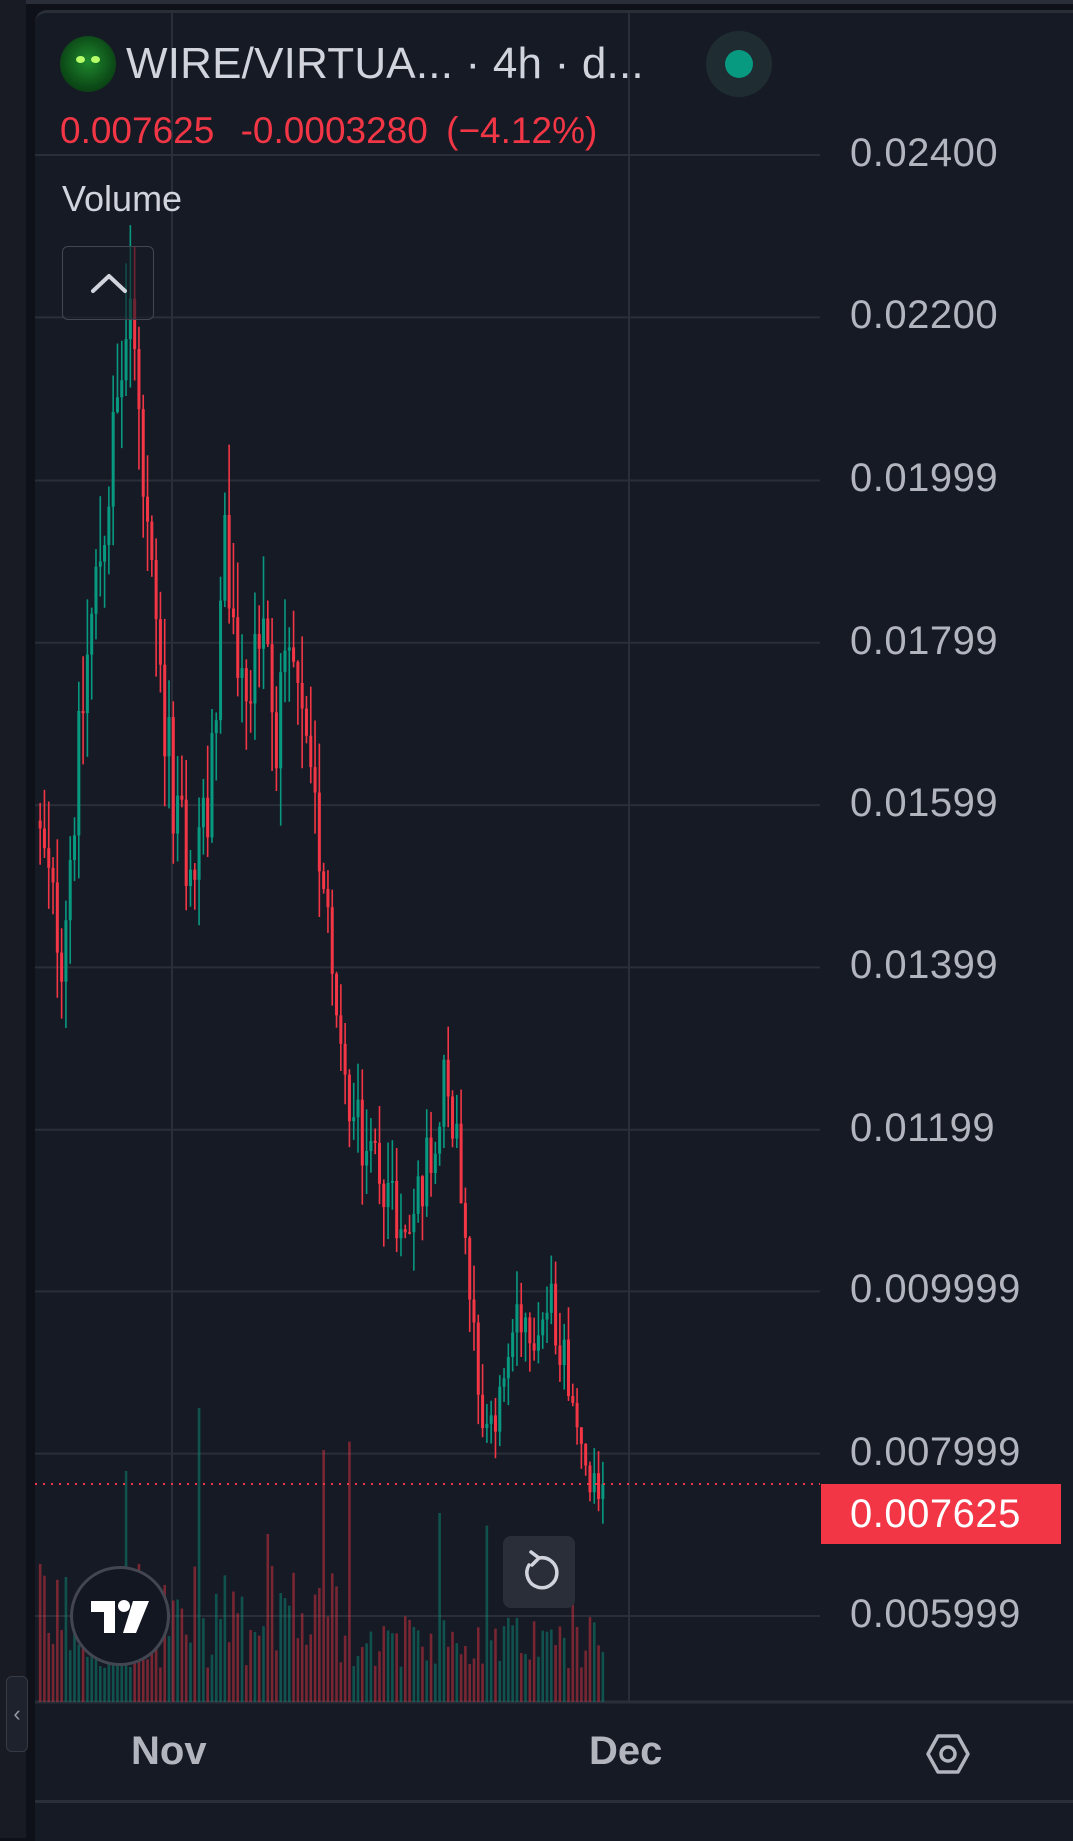  What do you see at coordinates (542, 1570) in the screenshot?
I see `reset-icon` at bounding box center [542, 1570].